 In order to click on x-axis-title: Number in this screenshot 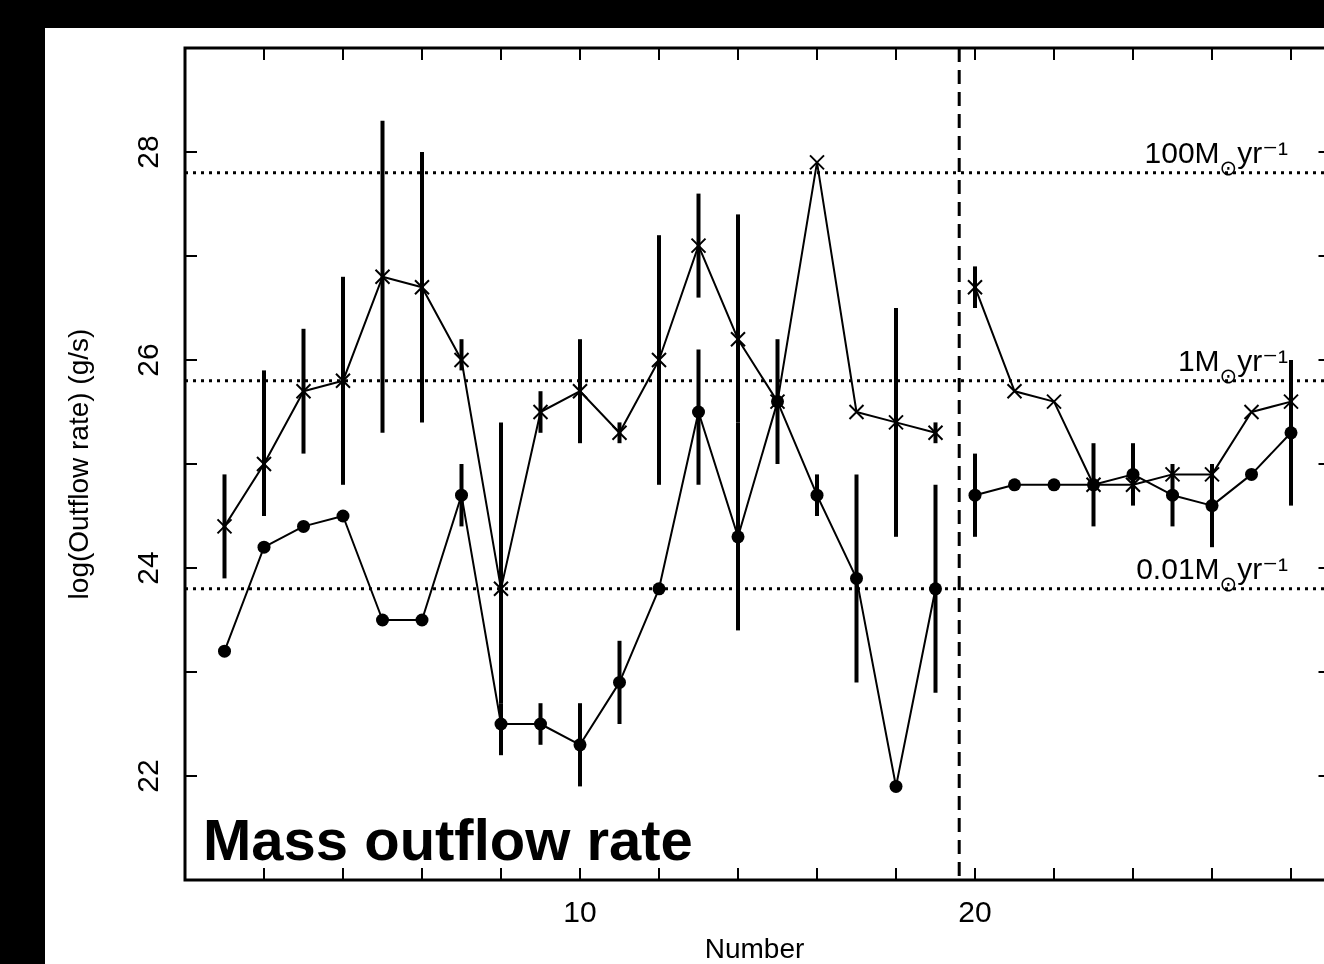, I will do `click(754, 948)`.